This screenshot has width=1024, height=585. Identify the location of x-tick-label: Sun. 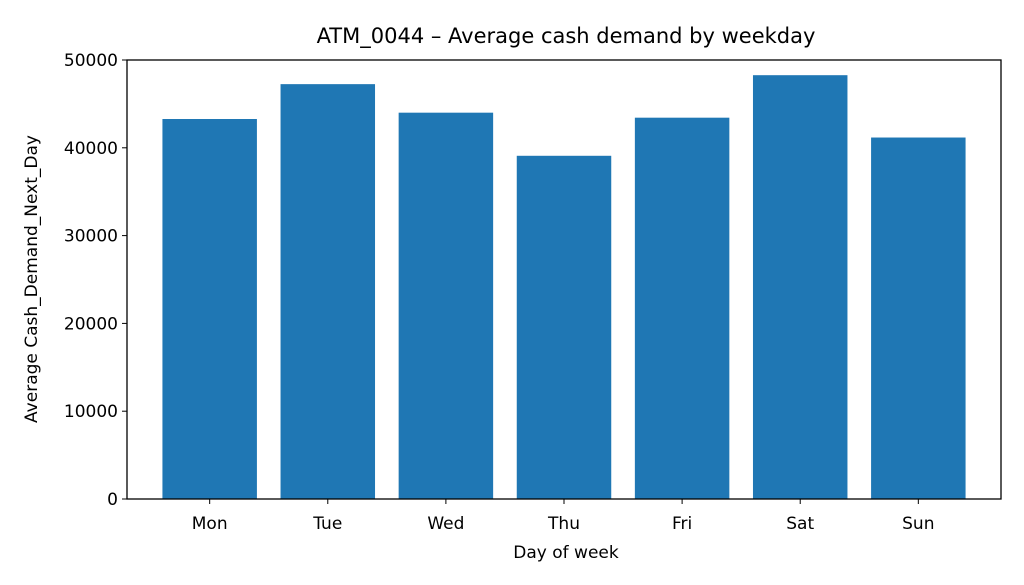
(918, 524).